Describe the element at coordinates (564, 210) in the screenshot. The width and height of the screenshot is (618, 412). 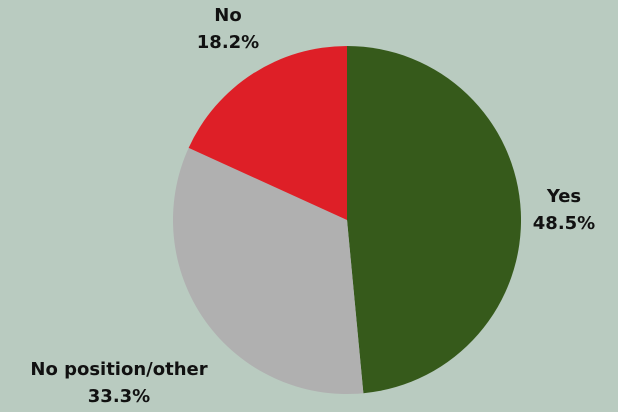
I see `slice-label-yes: Yes 48.5%` at that location.